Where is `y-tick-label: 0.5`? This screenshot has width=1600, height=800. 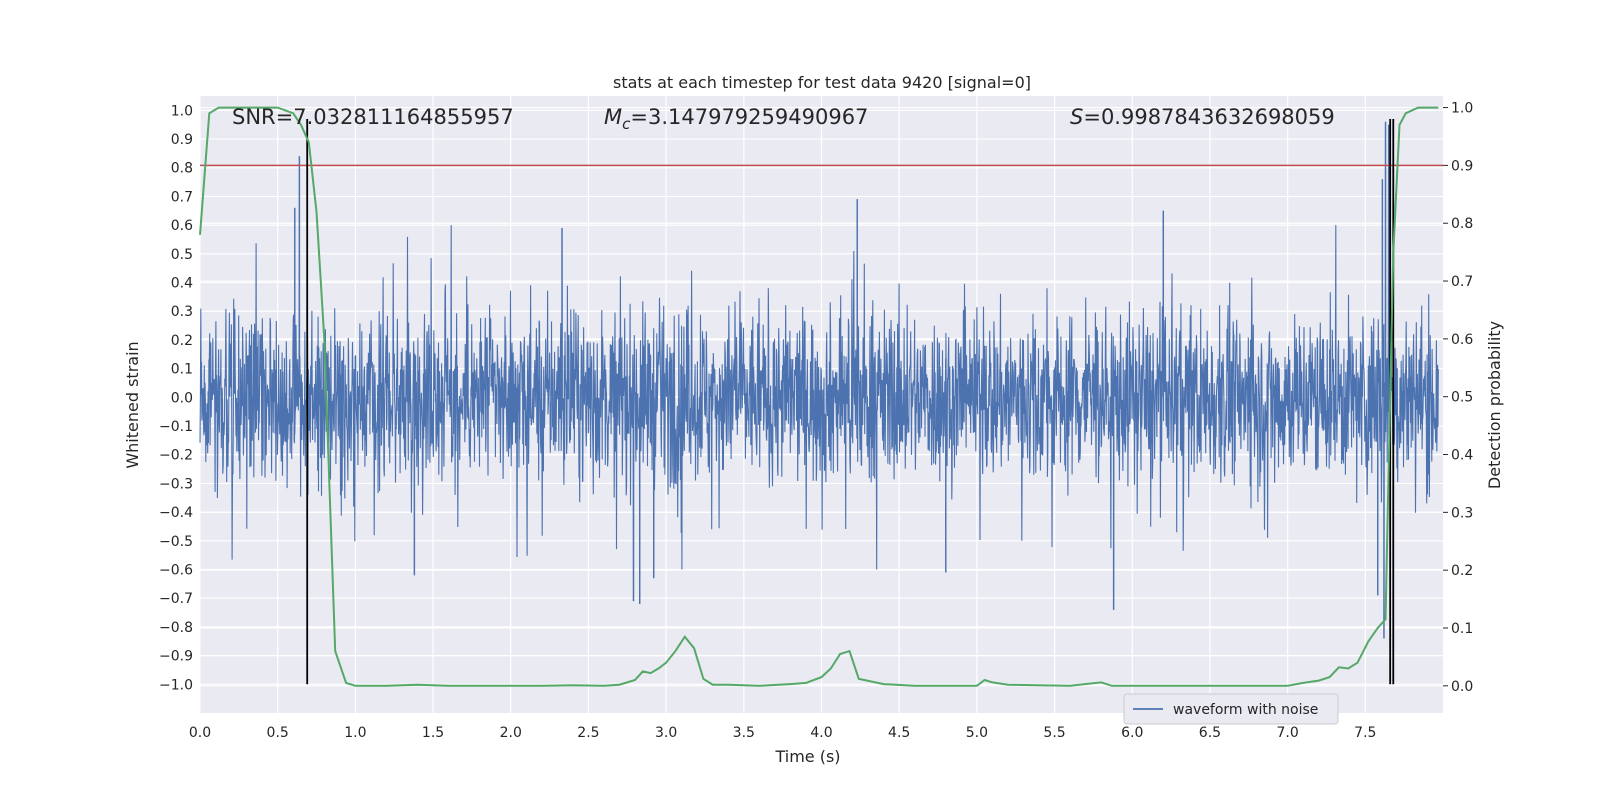
y-tick-label: 0.5 is located at coordinates (182, 255).